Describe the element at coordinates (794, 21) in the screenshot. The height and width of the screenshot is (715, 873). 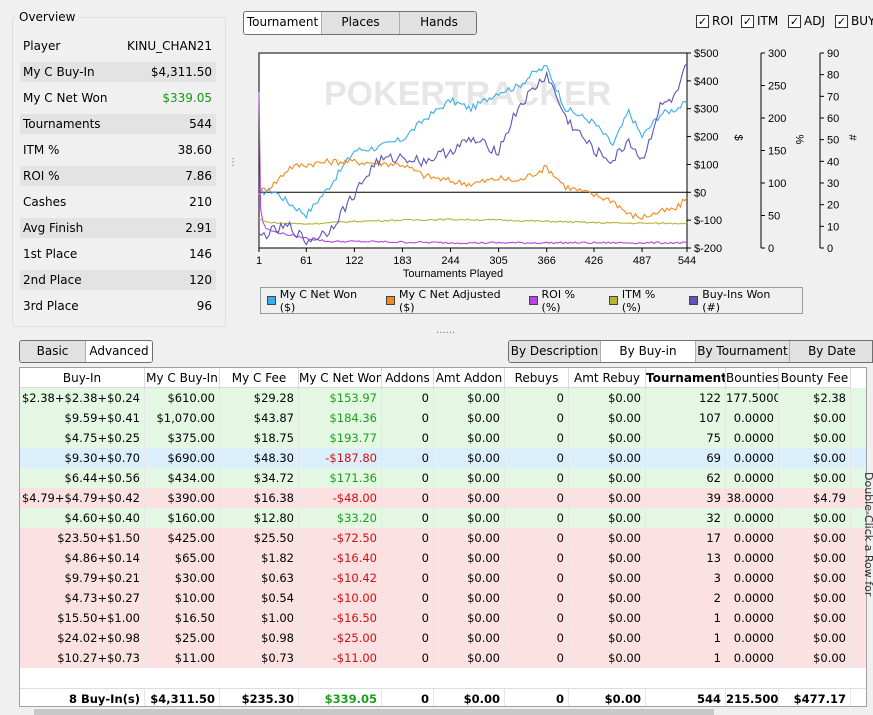
I see `check-icon: ✓` at that location.